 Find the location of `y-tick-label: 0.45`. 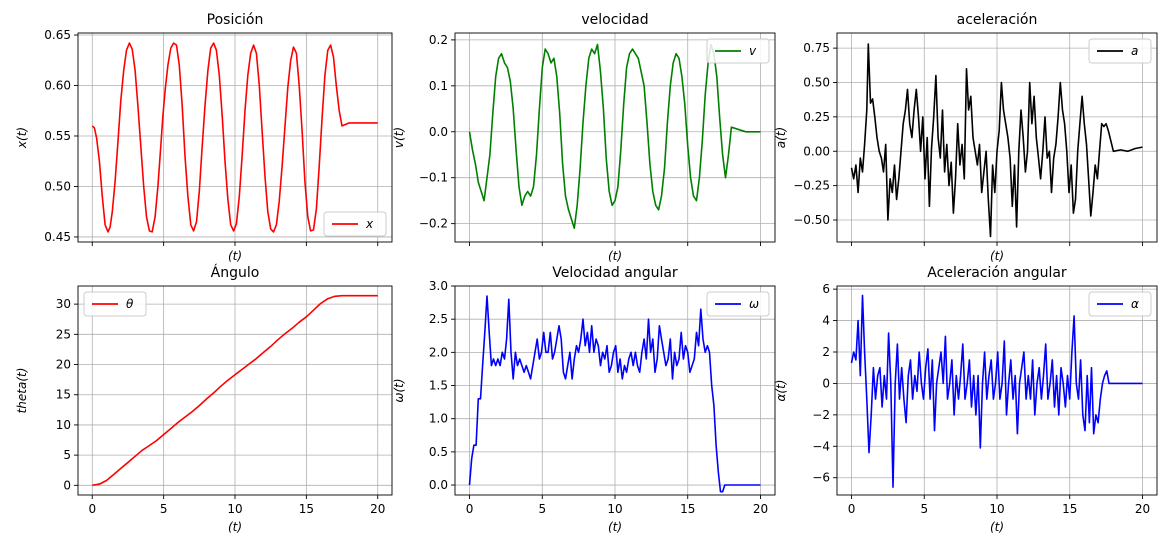

y-tick-label: 0.45 is located at coordinates (57, 237).